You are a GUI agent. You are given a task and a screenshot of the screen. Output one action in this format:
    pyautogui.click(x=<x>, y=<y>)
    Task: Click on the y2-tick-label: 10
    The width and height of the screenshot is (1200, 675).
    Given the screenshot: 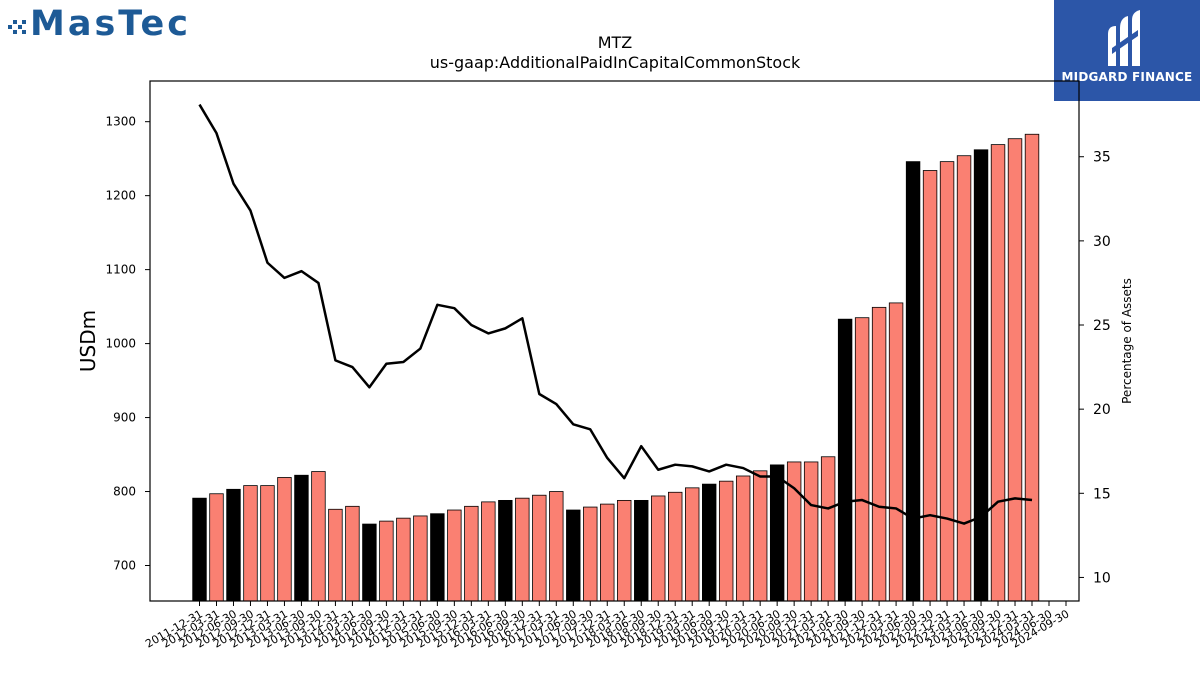 What is the action you would take?
    pyautogui.click(x=1102, y=578)
    